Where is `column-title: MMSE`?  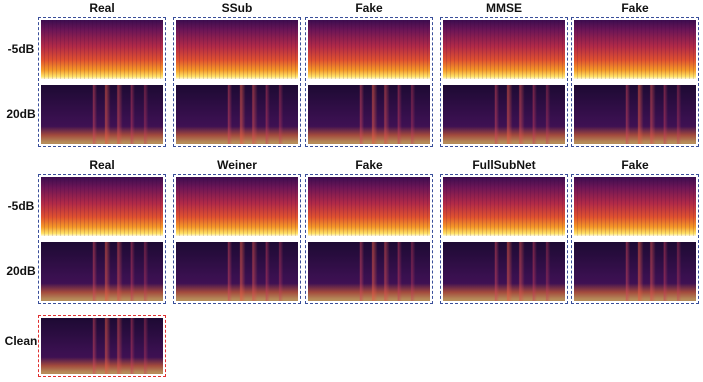
column-title: MMSE is located at coordinates (504, 8).